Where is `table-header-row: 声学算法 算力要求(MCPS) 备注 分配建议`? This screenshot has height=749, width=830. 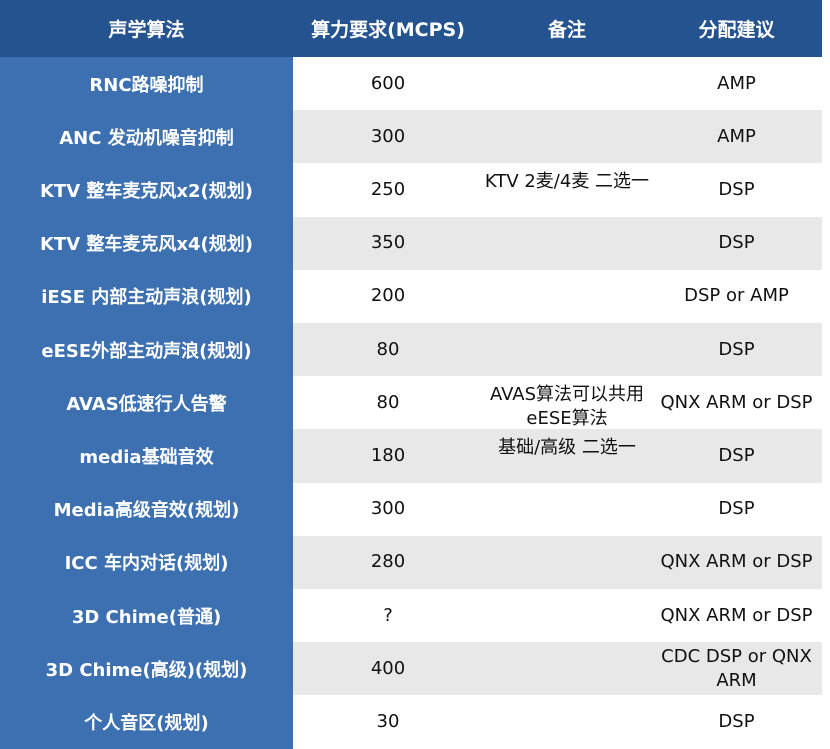
table-header-row: 声学算法 算力要求(MCPS) 备注 分配建议 is located at coordinates (411, 28).